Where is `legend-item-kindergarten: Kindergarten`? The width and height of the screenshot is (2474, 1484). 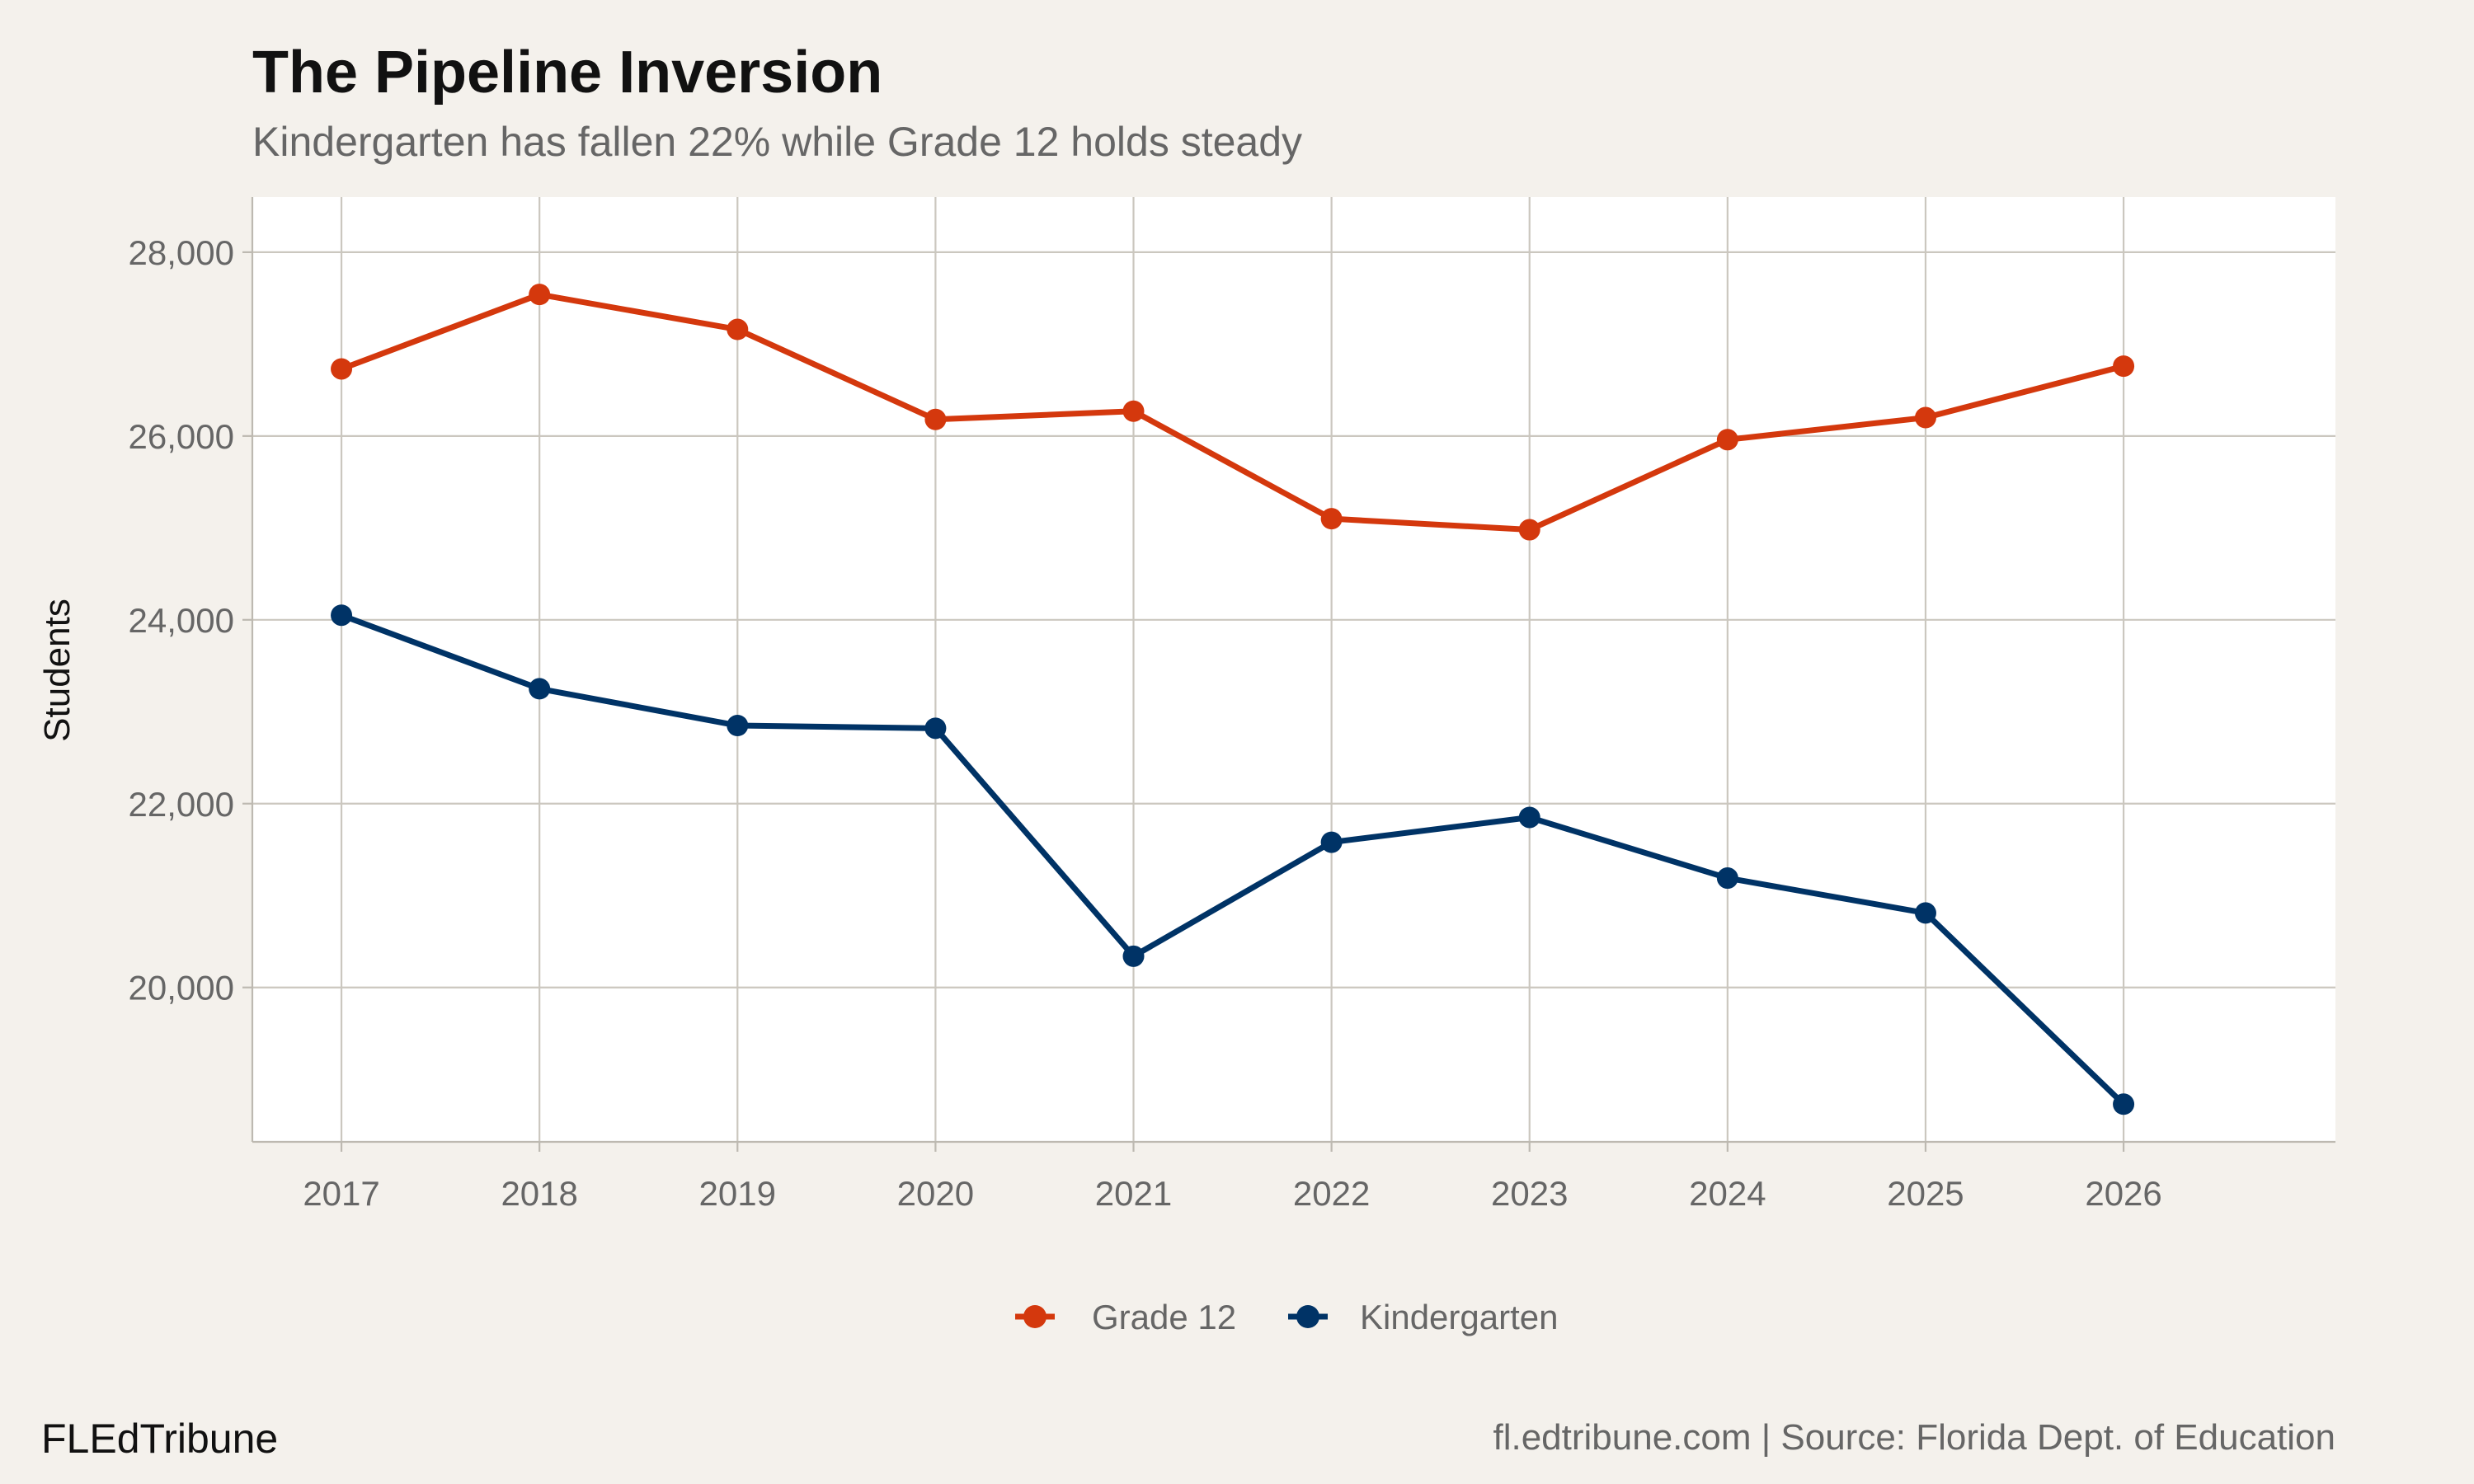
legend-item-kindergarten: Kindergarten is located at coordinates (1423, 1317).